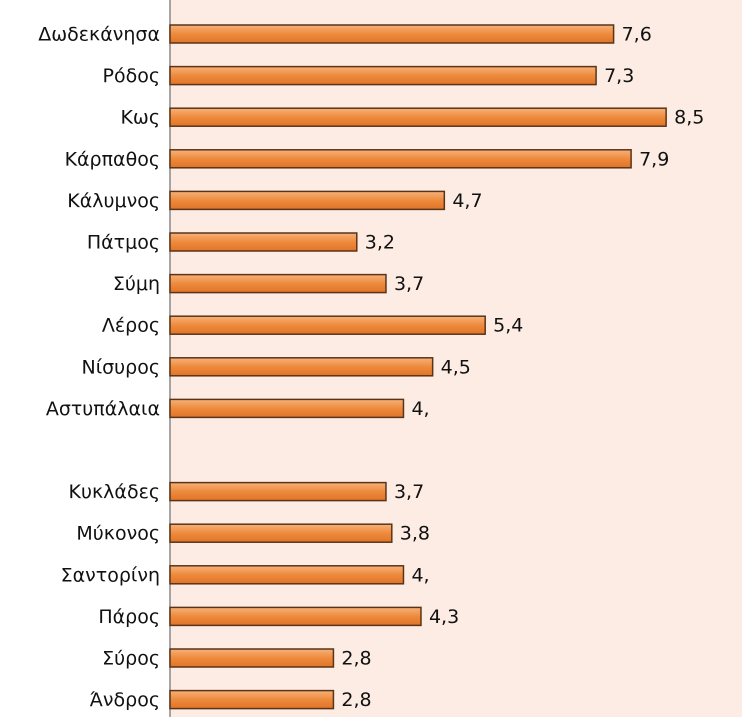  Describe the element at coordinates (110, 575) in the screenshot. I see `y-tick-label: Σαντορίνη` at that location.